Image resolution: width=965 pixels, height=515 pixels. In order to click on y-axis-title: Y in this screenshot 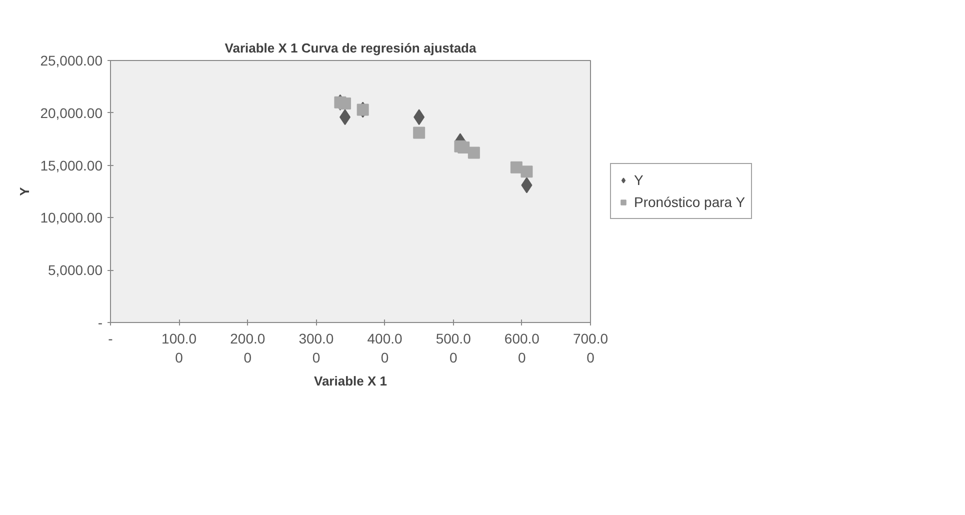, I will do `click(24, 191)`.